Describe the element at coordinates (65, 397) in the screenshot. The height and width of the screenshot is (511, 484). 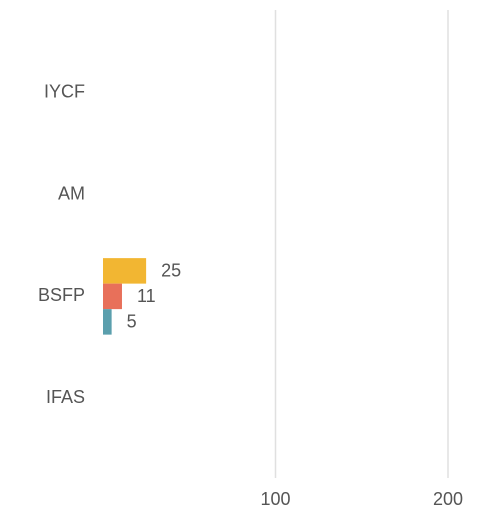
I see `y-tick-label: IFAS` at that location.